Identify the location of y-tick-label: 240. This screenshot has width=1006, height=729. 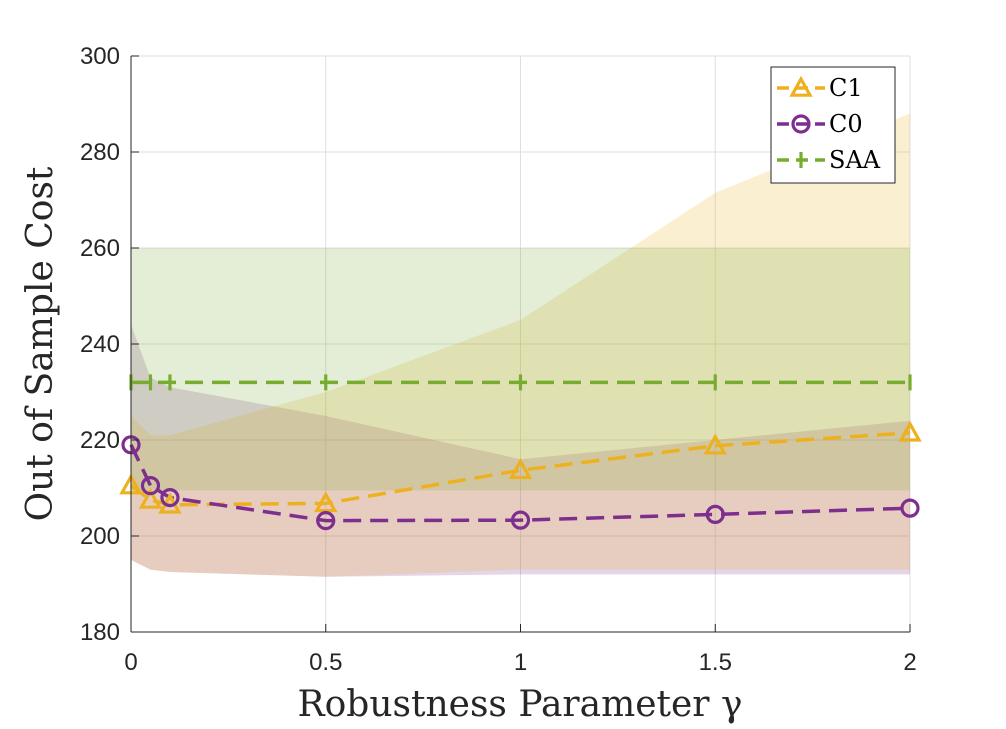
(100, 344).